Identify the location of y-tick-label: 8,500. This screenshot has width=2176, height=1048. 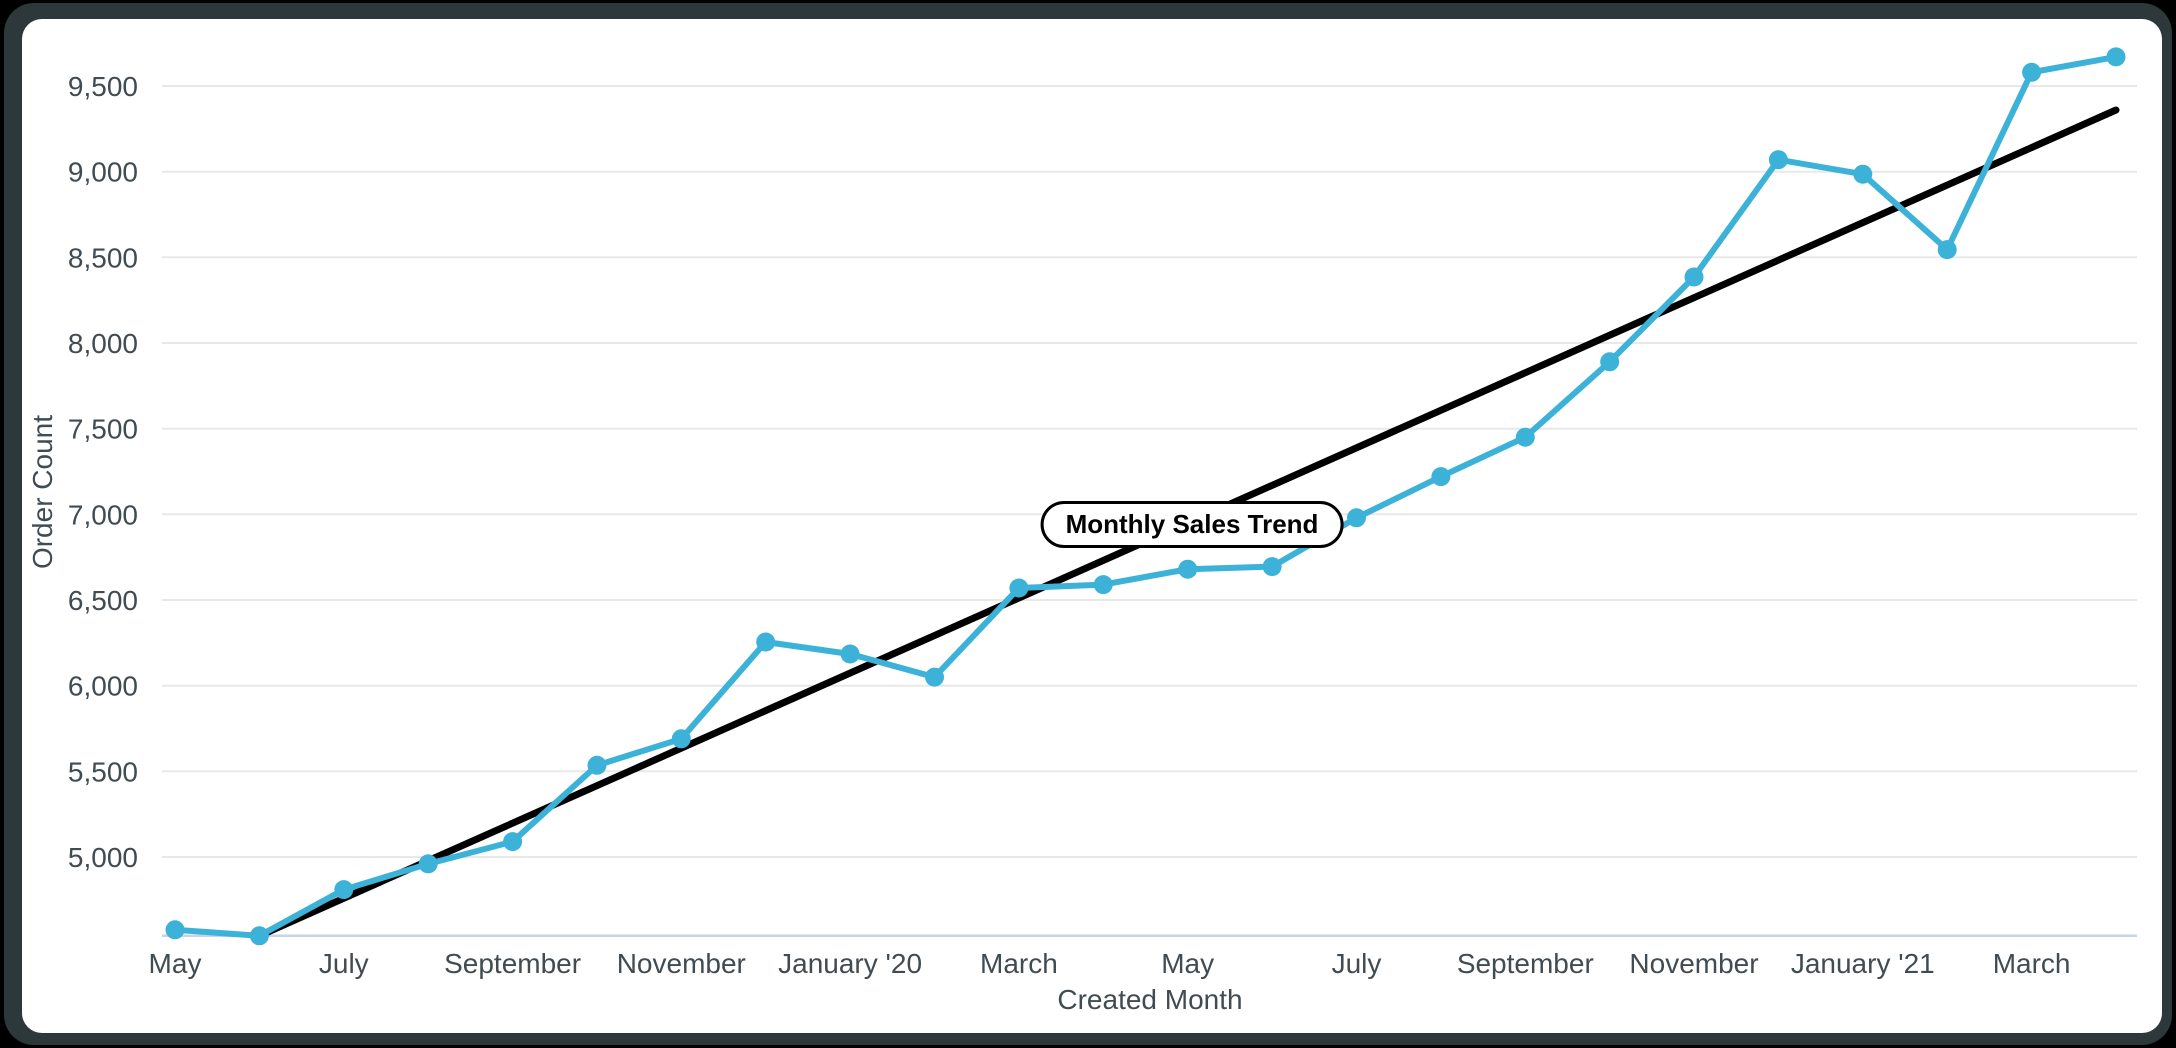
(103, 257).